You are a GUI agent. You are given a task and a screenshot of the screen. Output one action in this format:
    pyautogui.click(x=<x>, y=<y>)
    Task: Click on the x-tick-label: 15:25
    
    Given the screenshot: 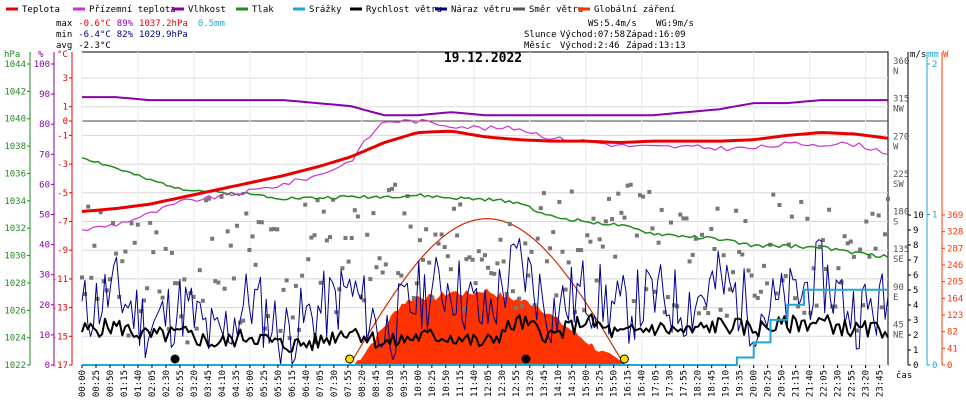 What is the action you would take?
    pyautogui.click(x=601, y=383)
    